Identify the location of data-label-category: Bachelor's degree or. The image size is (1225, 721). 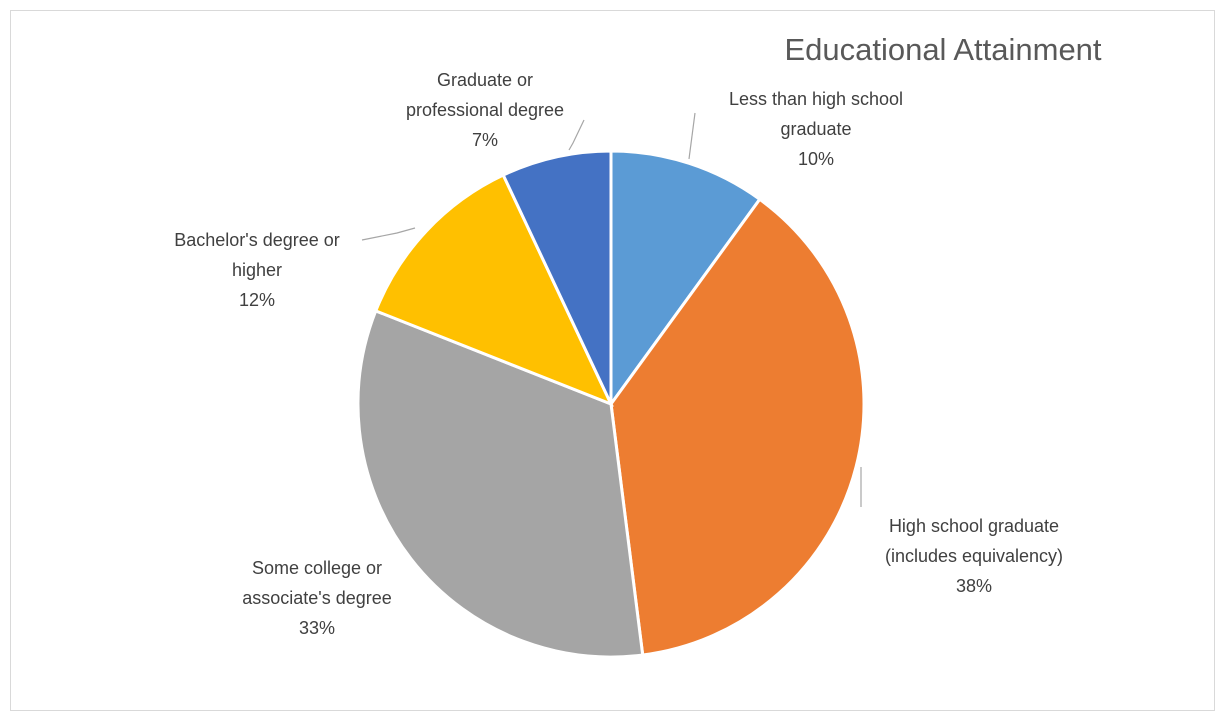
(257, 240).